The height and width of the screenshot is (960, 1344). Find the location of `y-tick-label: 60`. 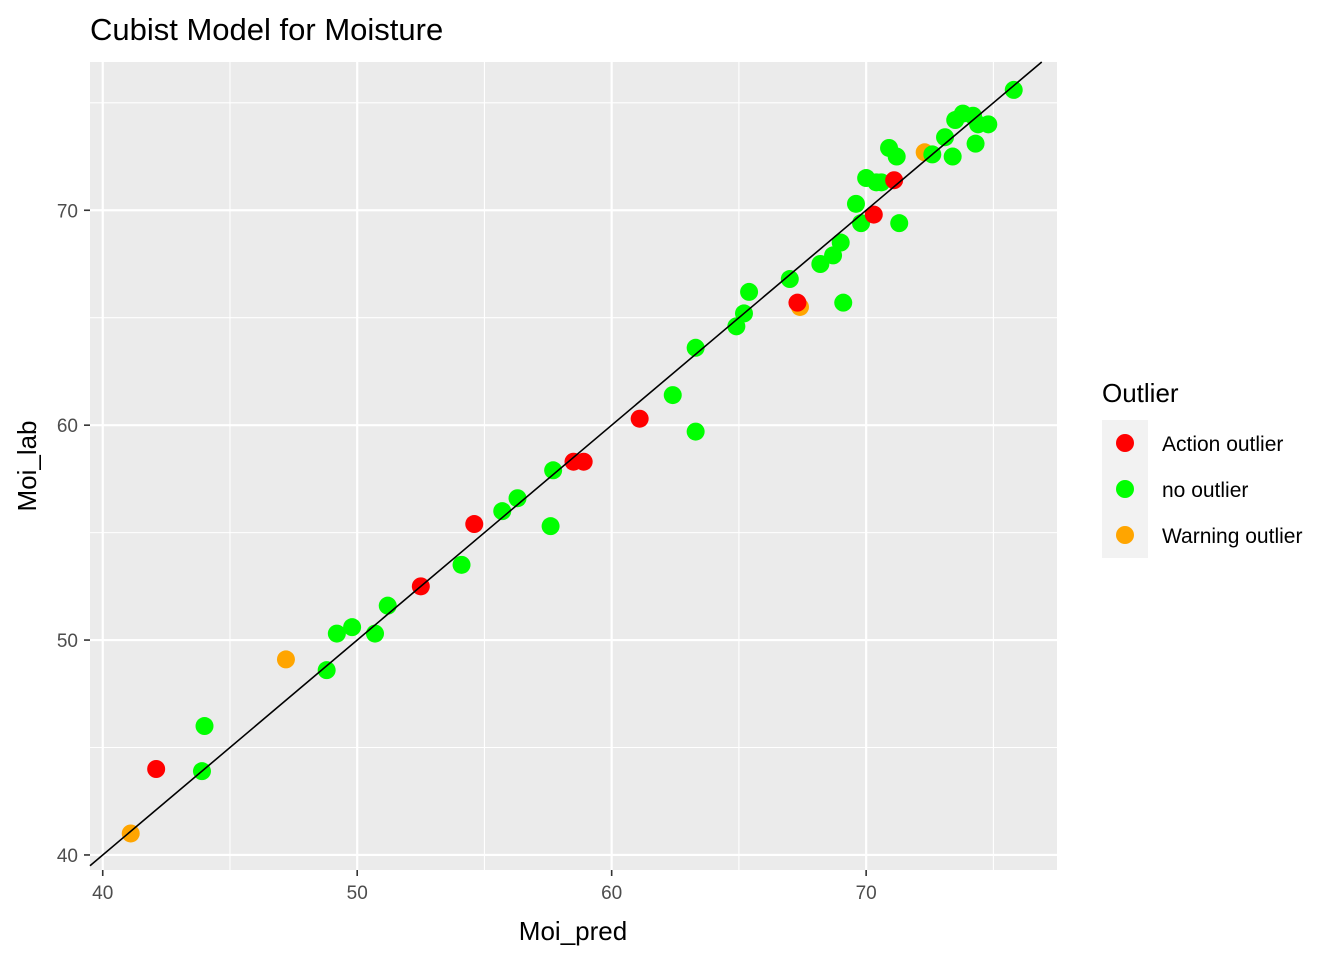

y-tick-label: 60 is located at coordinates (67, 426).